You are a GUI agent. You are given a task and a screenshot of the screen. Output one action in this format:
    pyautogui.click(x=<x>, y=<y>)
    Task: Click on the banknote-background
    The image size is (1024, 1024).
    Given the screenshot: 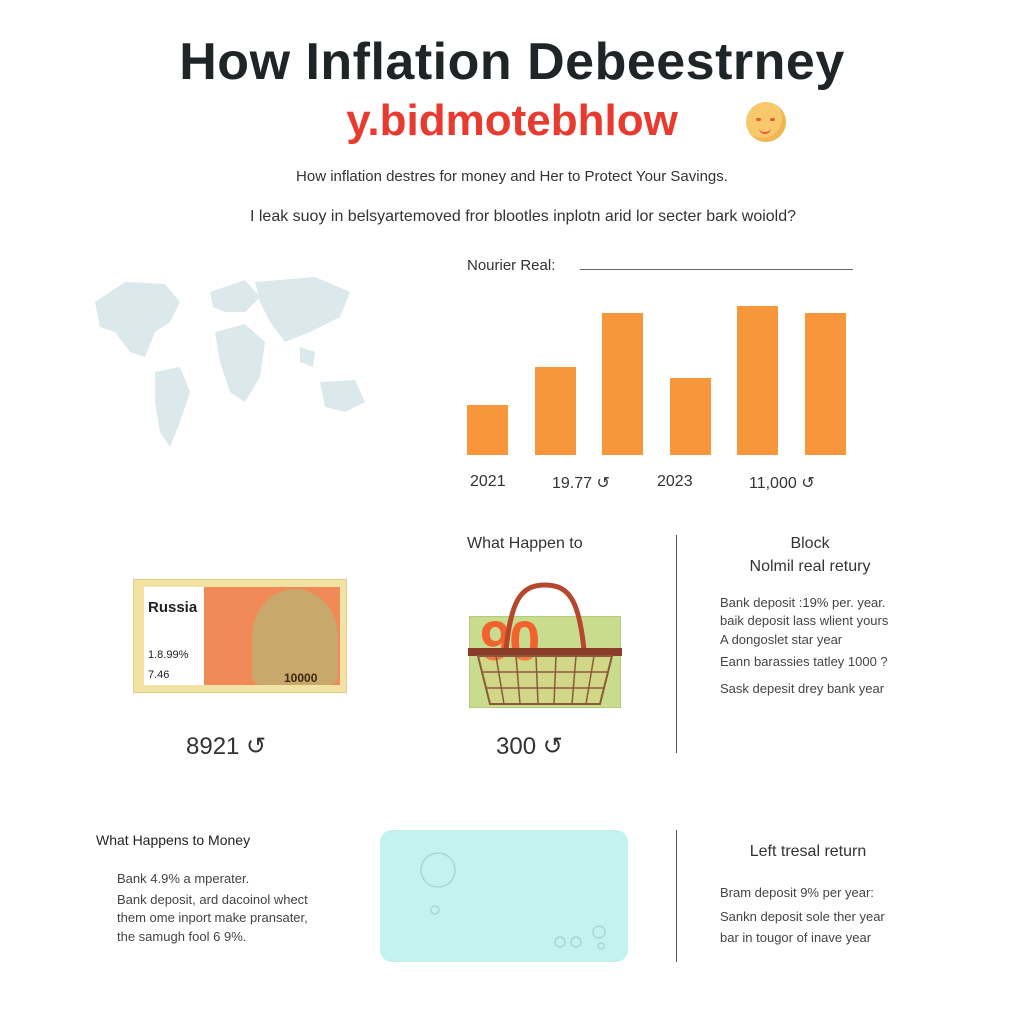 What is the action you would take?
    pyautogui.click(x=545, y=662)
    